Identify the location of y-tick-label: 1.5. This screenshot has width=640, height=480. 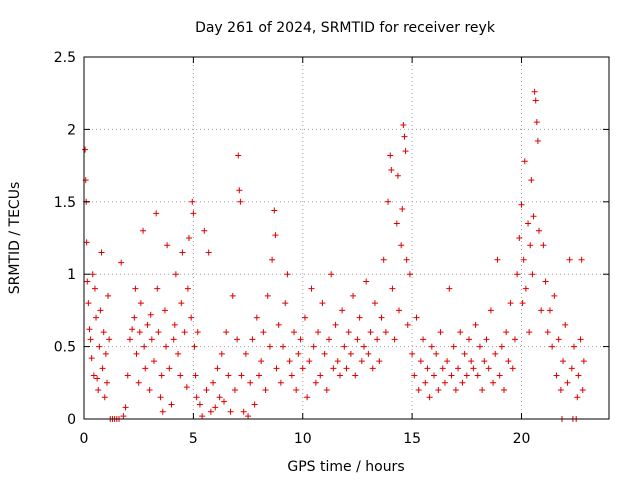
(65, 203).